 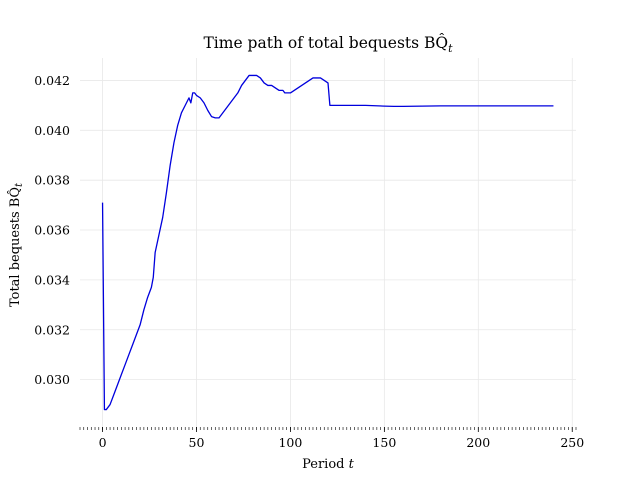 I want to click on x-tick-label: 0, so click(x=103, y=442).